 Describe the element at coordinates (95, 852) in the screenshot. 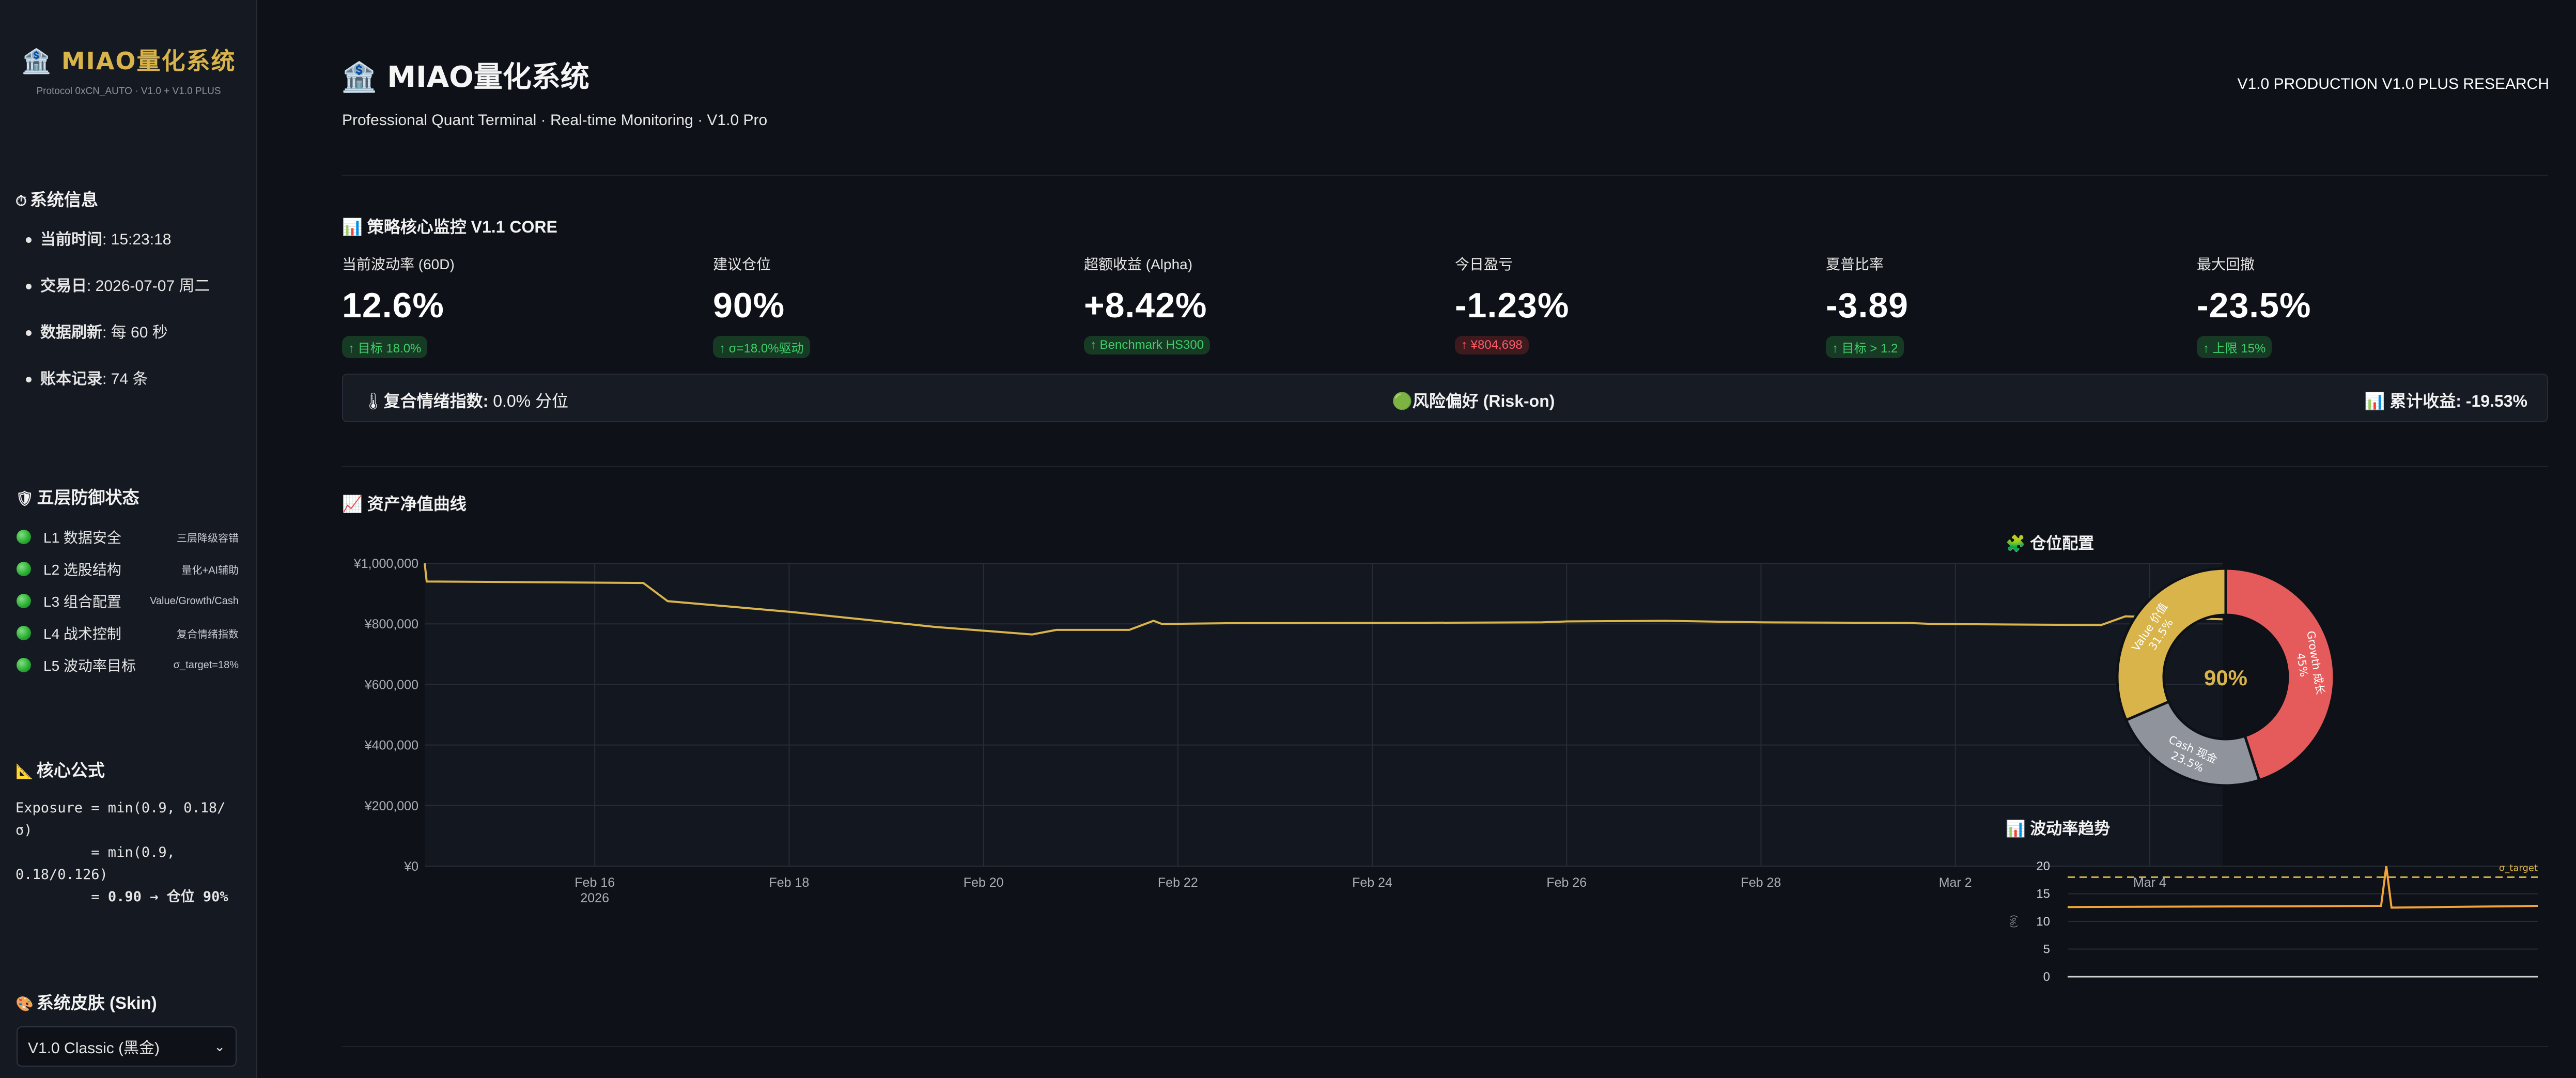

I see `formula-line: = min(0.9,` at that location.